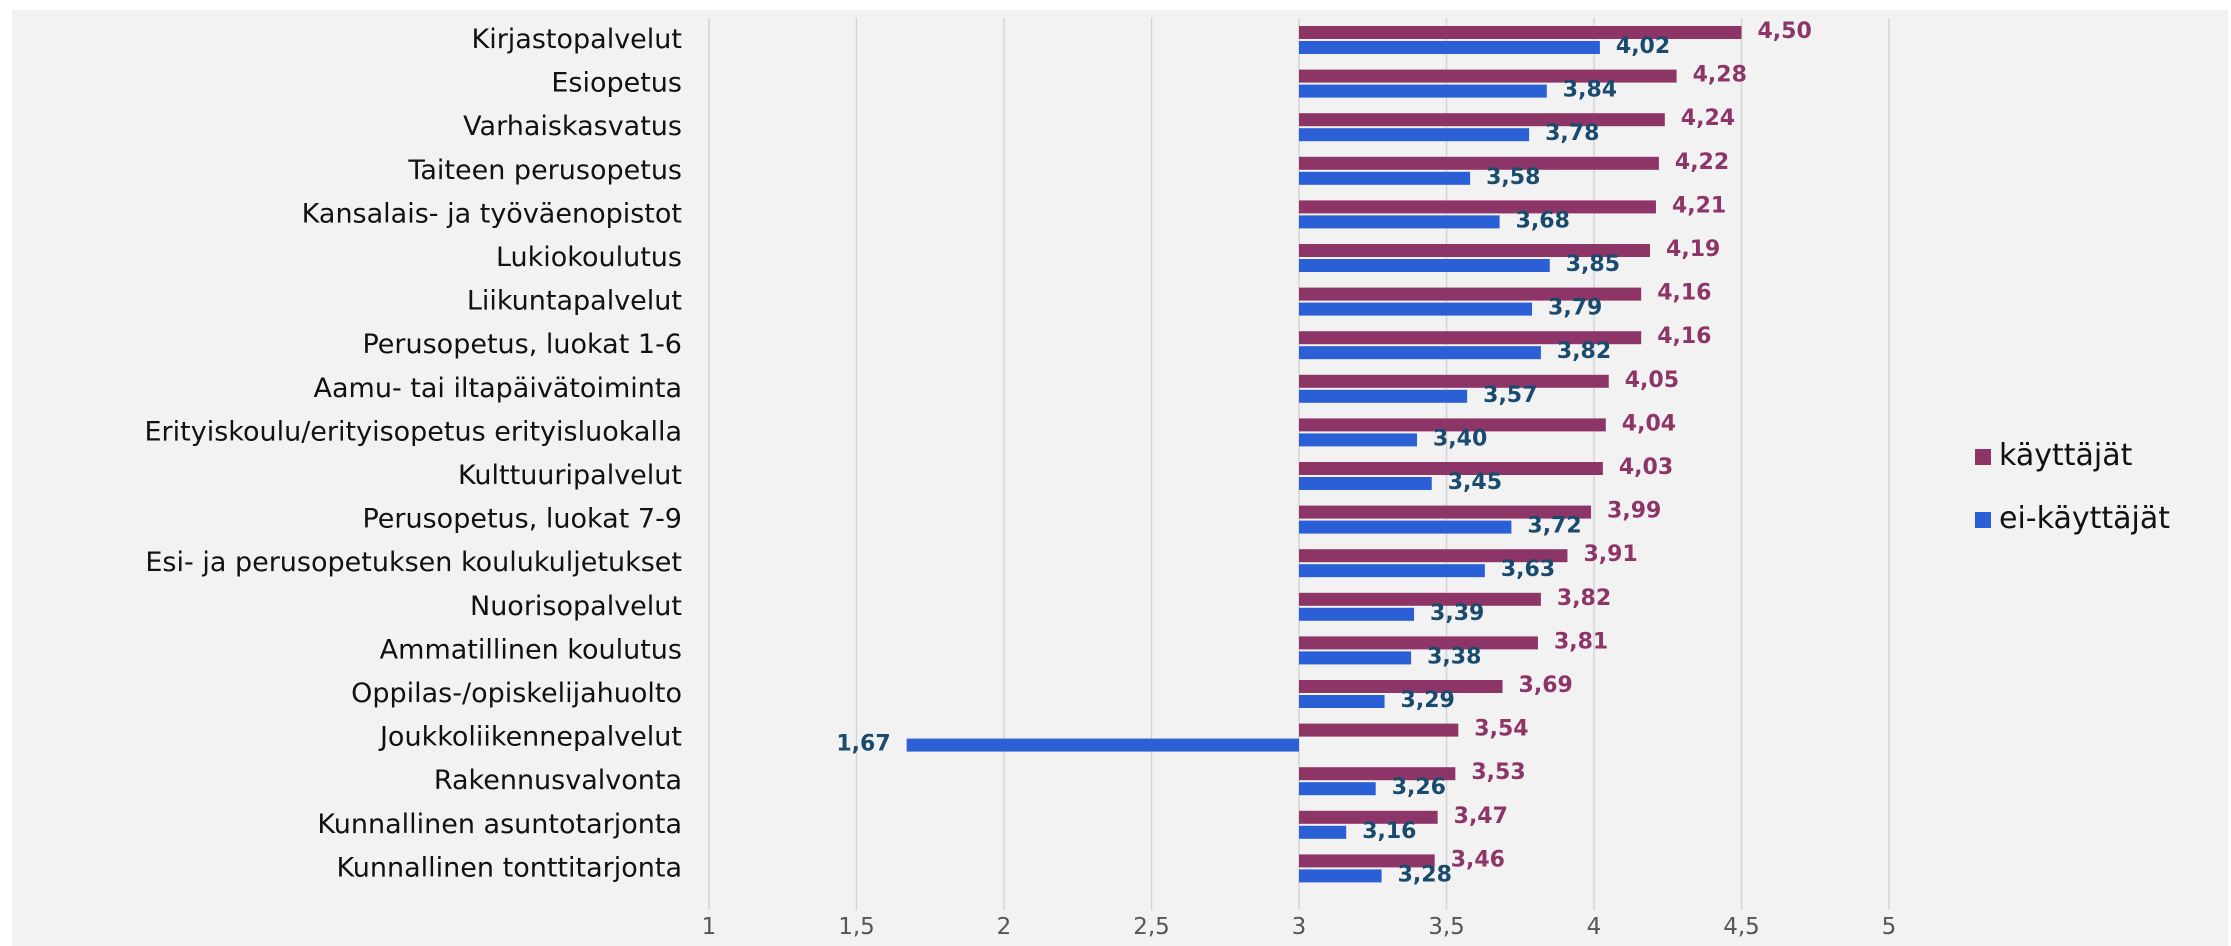 The image size is (2231, 946). I want to click on data-label: 3,29, so click(1428, 700).